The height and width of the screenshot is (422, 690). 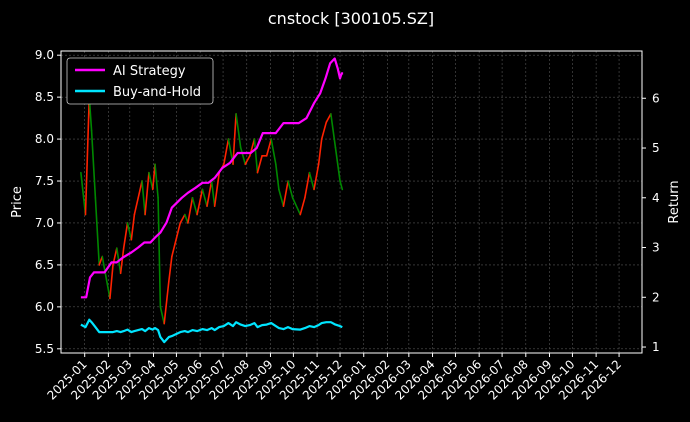 I want to click on buy-and-hold-line, so click(x=211, y=331).